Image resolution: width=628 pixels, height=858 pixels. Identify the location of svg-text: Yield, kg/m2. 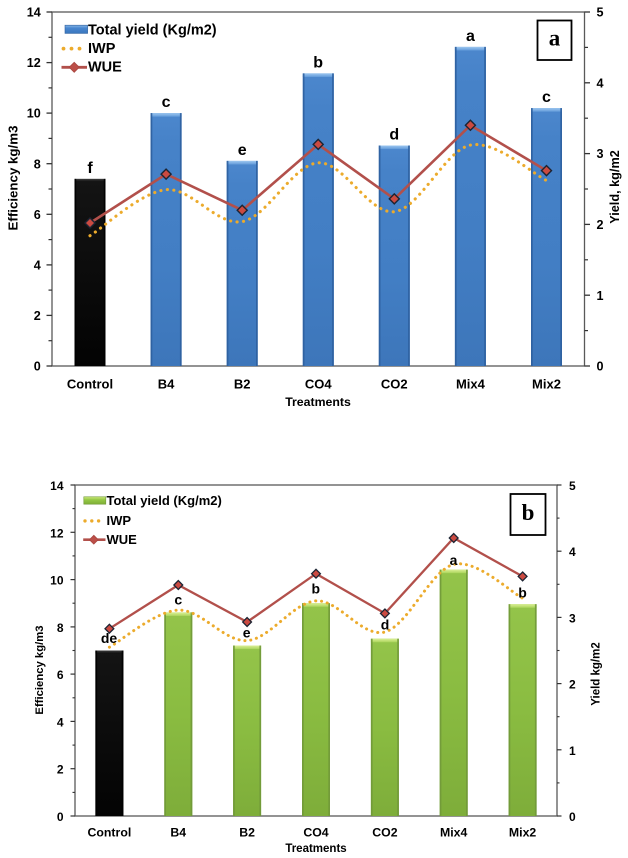
(615, 187).